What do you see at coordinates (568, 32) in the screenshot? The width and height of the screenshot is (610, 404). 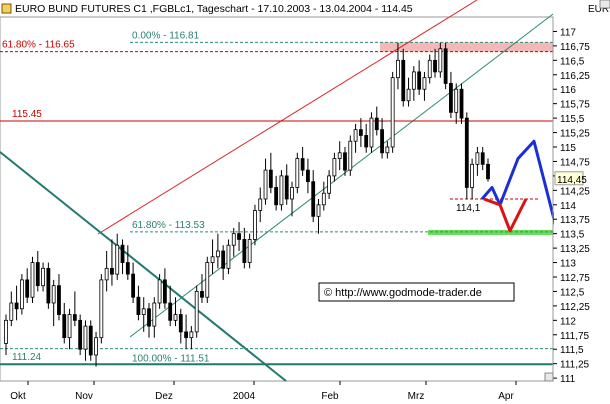 I see `y-tick-label: 117` at bounding box center [568, 32].